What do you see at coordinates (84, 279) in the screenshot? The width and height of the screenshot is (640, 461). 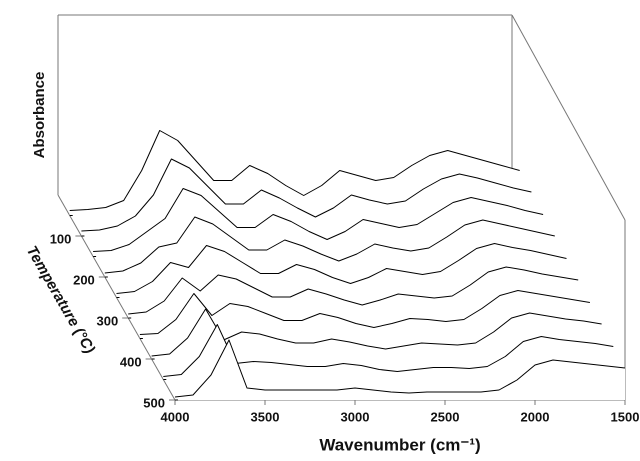 I see `z-tick-label: 200` at bounding box center [84, 279].